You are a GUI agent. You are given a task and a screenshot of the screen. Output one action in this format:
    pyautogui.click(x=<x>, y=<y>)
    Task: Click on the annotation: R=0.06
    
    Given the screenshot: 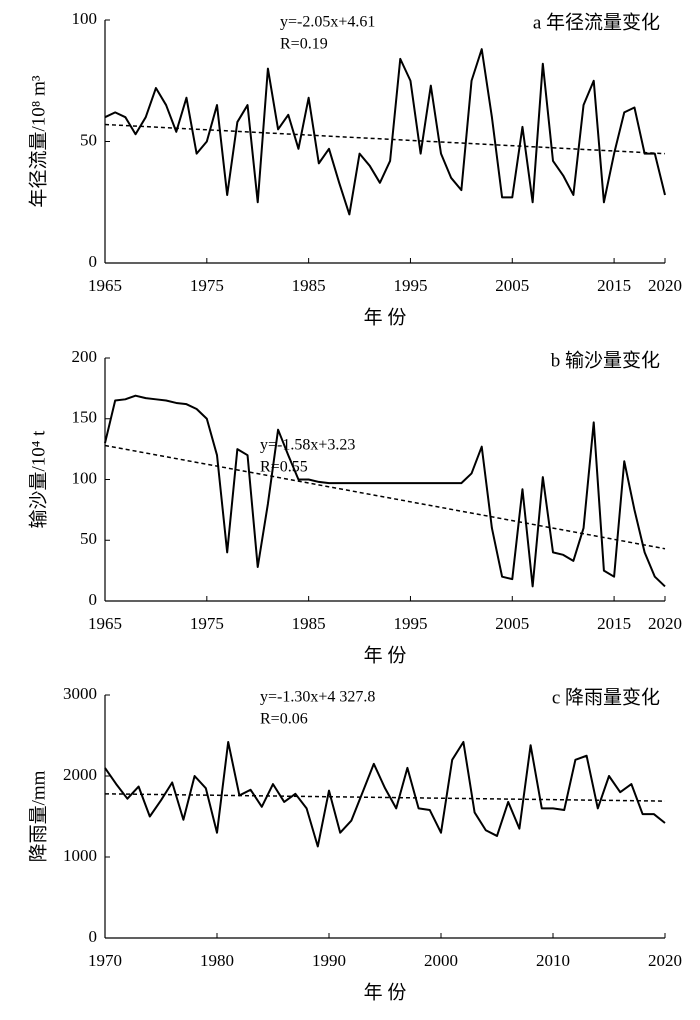 What is the action you would take?
    pyautogui.click(x=284, y=719)
    